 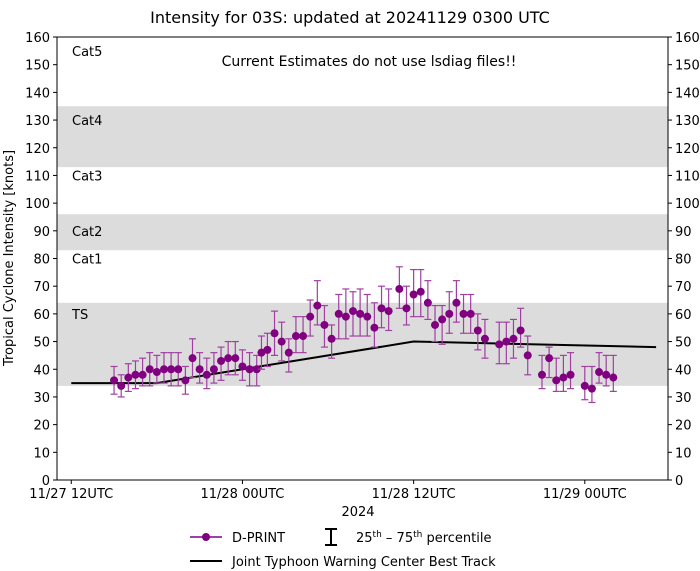 I want to click on band-label-cat3: Cat3, so click(x=87, y=176).